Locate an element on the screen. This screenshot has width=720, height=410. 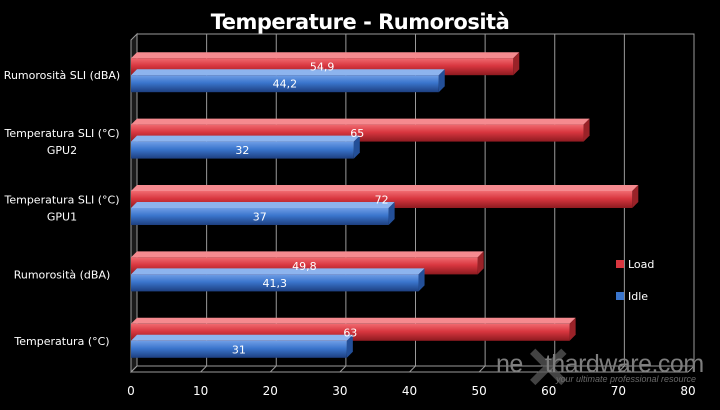
legend-item-load: Load is located at coordinates (635, 264).